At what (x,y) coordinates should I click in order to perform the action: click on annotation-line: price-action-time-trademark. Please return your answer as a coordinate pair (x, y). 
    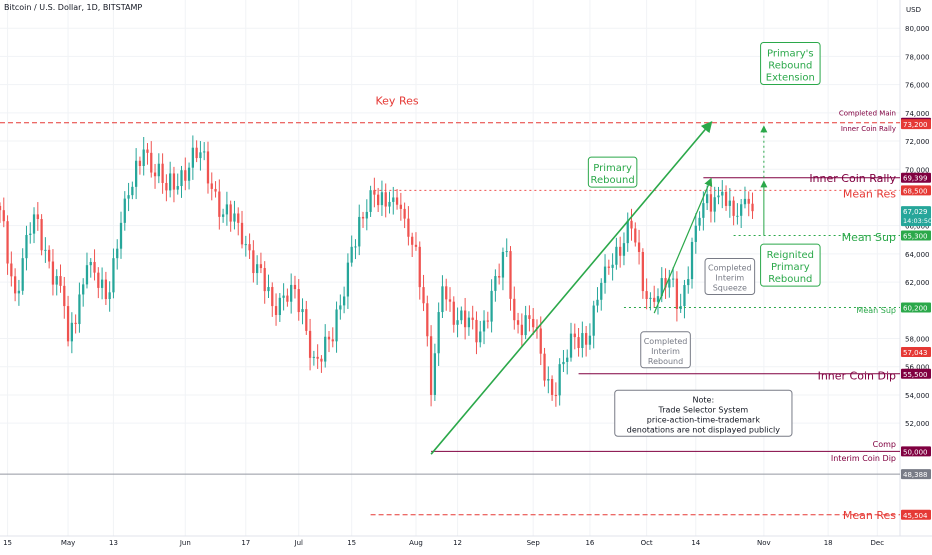
    Looking at the image, I should click on (704, 419).